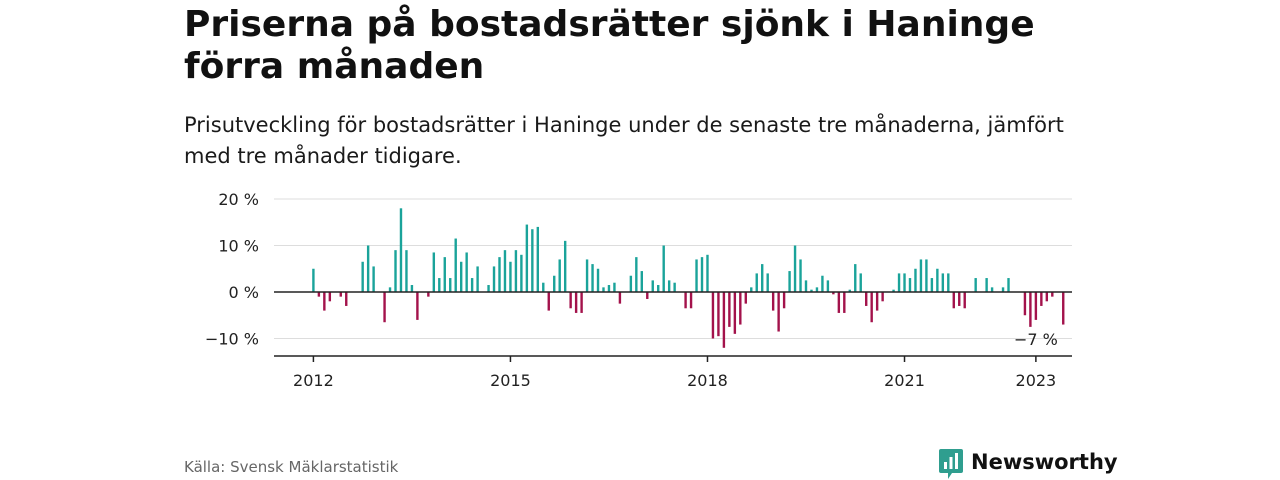 This screenshot has width=1280, height=480. I want to click on last-value-label: −7 %, so click(1036, 339).